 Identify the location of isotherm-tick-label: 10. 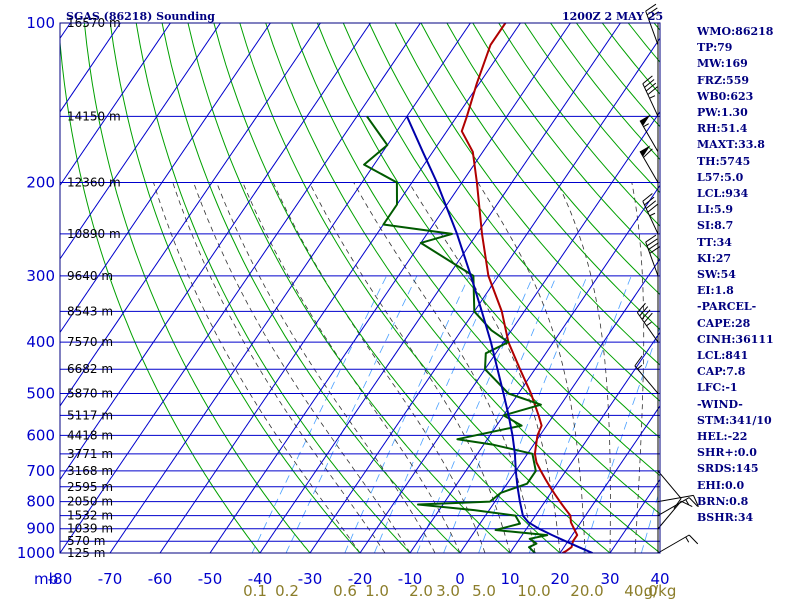
(509, 579).